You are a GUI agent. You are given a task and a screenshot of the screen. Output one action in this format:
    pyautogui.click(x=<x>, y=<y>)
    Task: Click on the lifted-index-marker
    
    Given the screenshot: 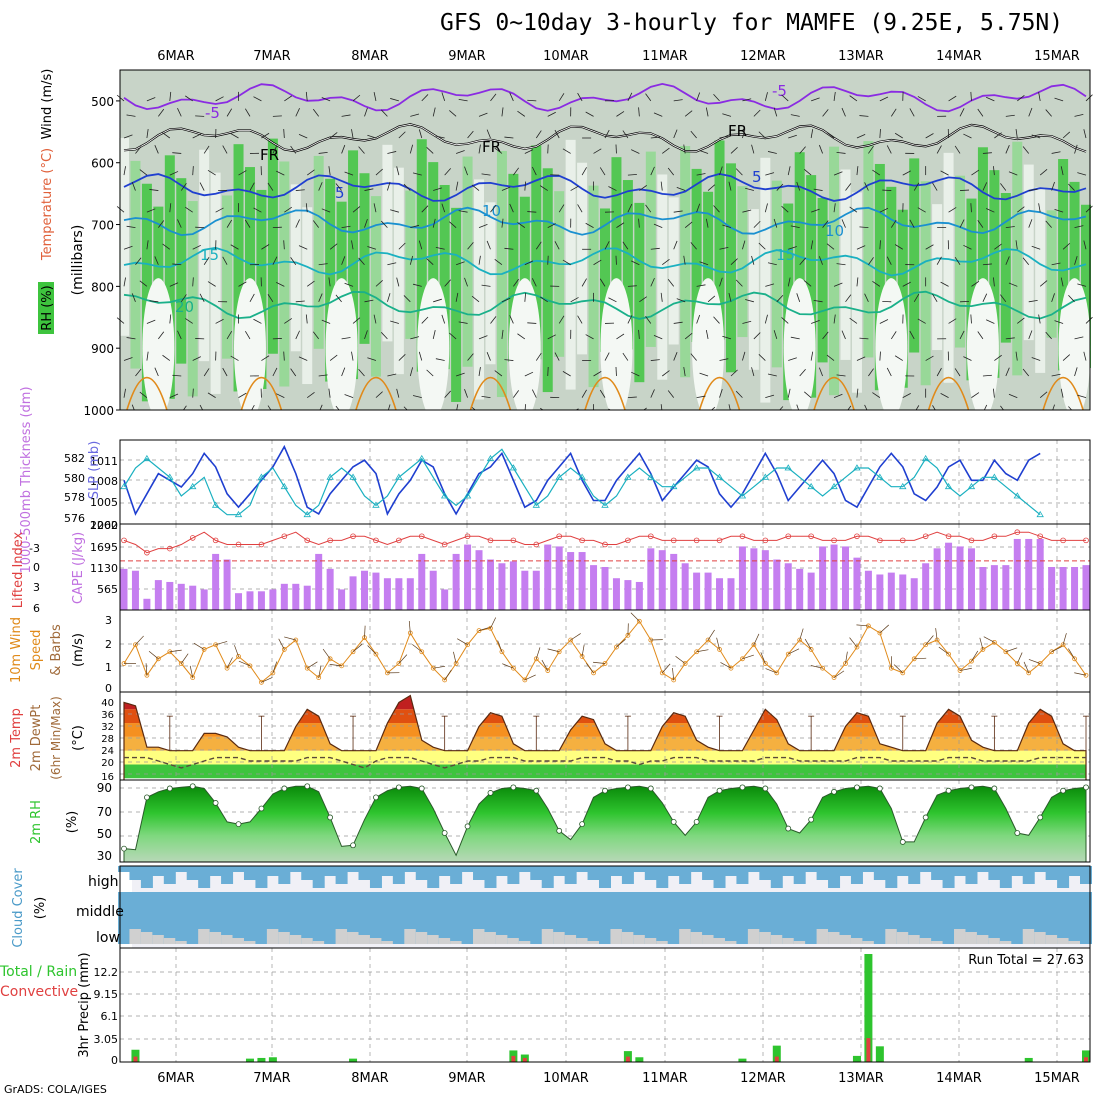 What is the action you would take?
    pyautogui.click(x=284, y=536)
    